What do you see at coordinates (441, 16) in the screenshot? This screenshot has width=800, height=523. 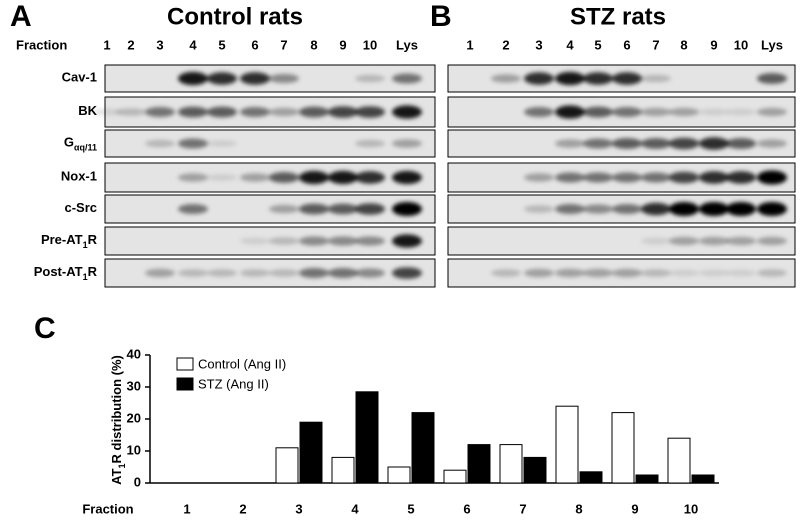 I see `panel-label: B` at bounding box center [441, 16].